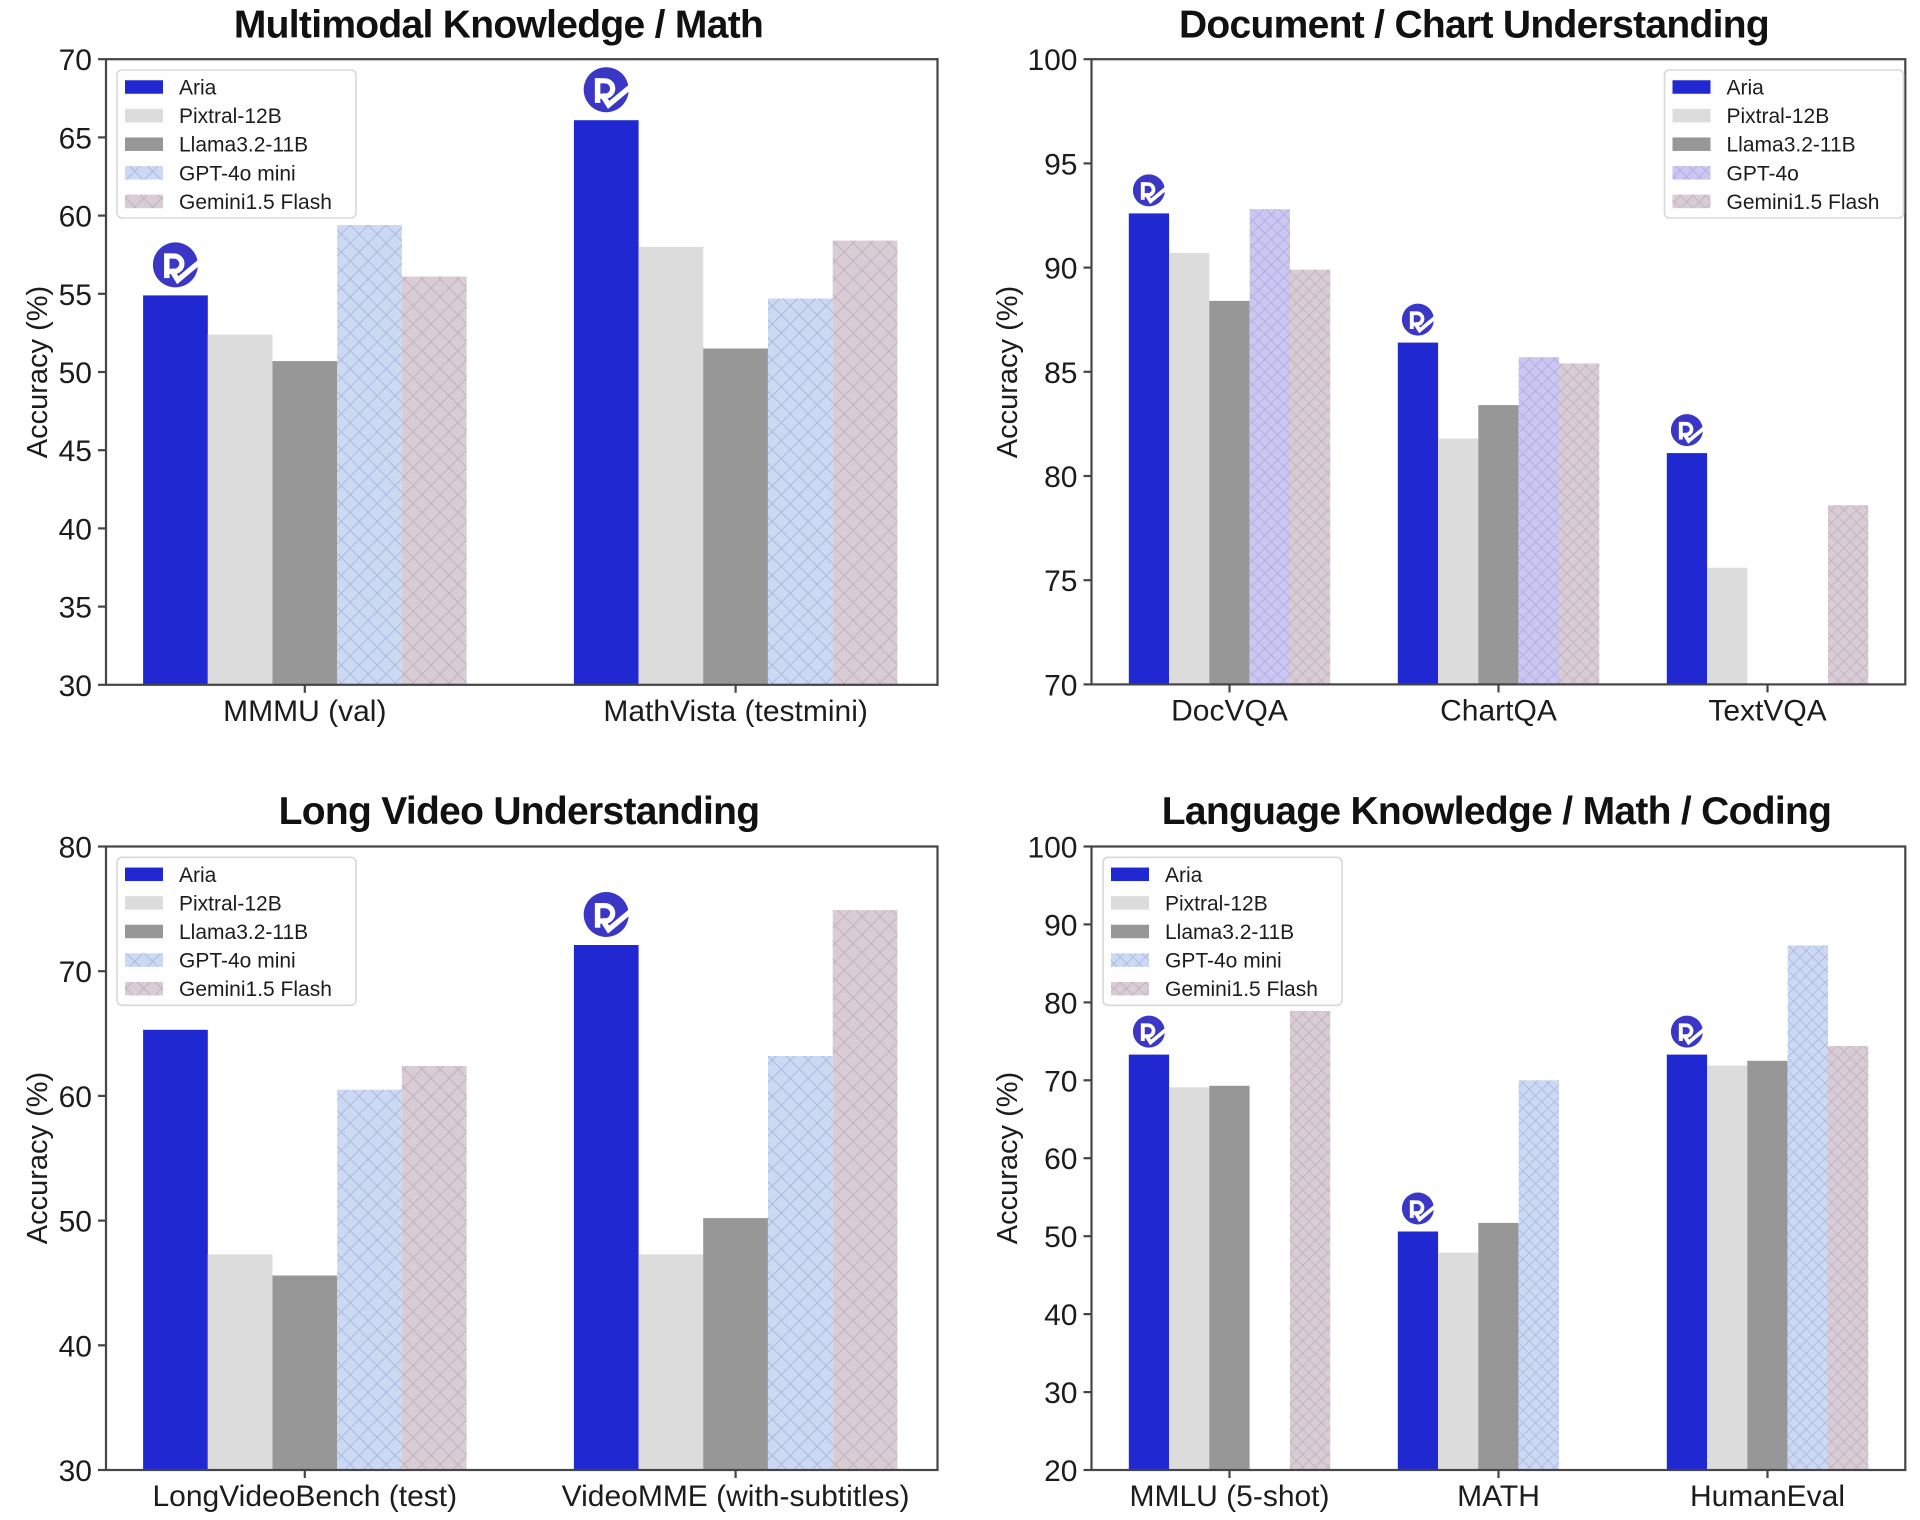 This screenshot has height=1520, width=1920. Describe the element at coordinates (1498, 710) in the screenshot. I see `svg-text: ChartQA` at that location.